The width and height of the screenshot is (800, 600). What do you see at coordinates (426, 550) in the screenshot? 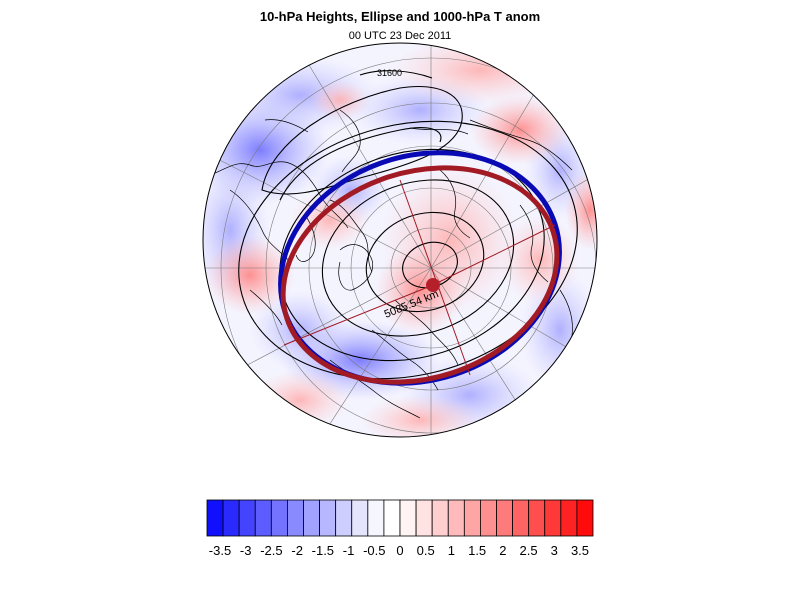
I see `colorbar-tick-label: 0.5` at bounding box center [426, 550].